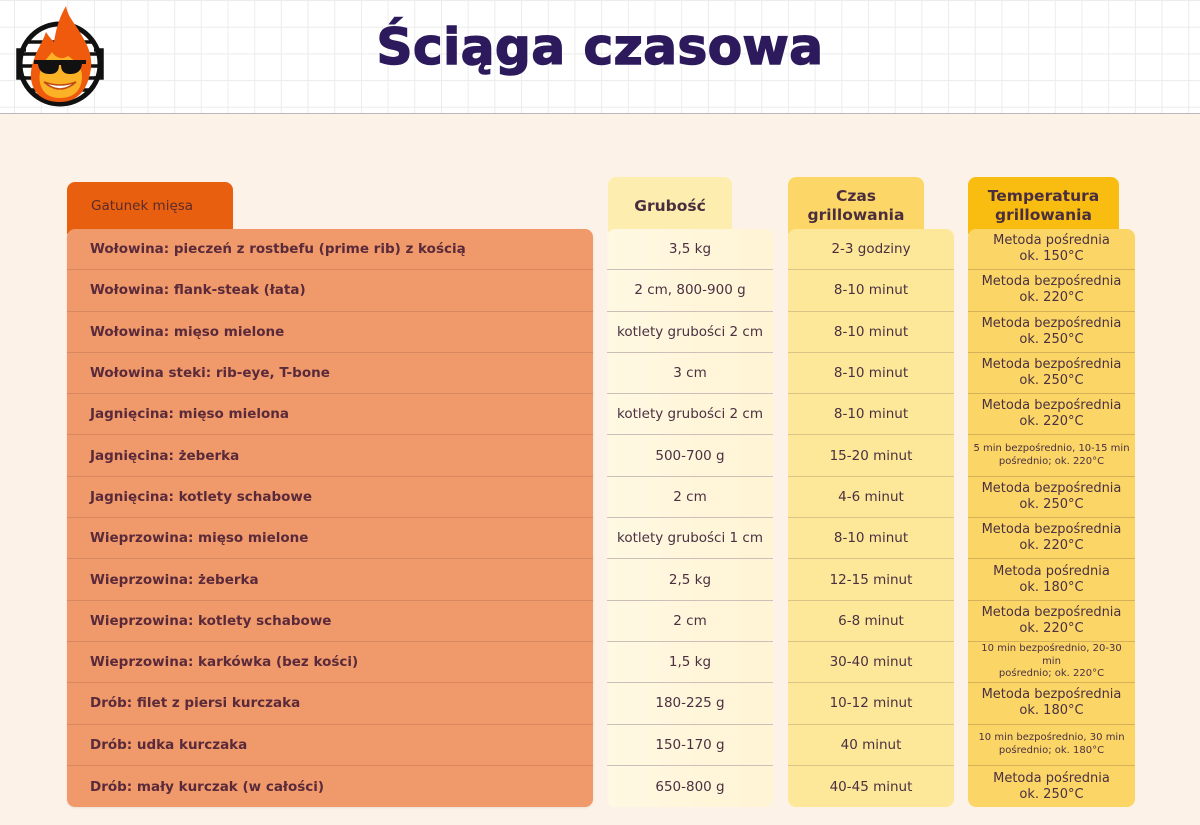  What do you see at coordinates (330, 580) in the screenshot?
I see `table-row-meat-type: Wieprzowina: żeberka` at bounding box center [330, 580].